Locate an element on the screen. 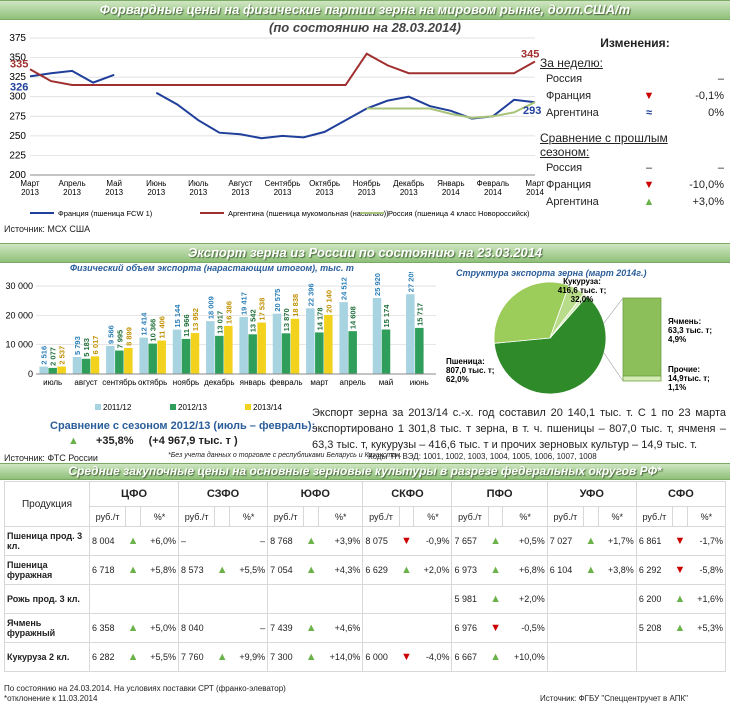  legend-swatch is located at coordinates (248, 407).